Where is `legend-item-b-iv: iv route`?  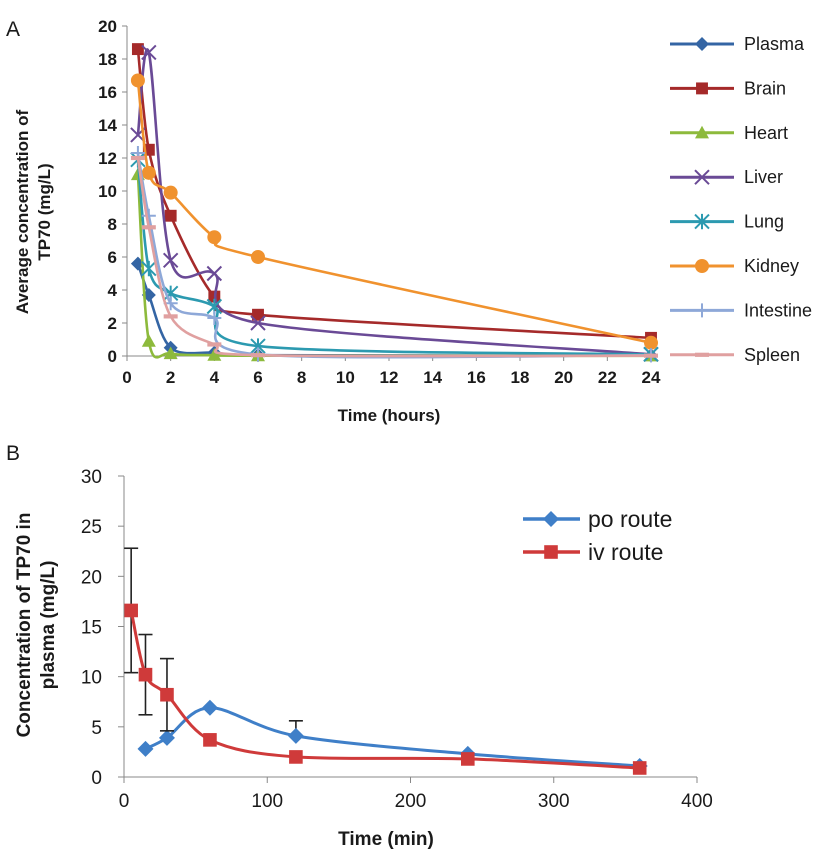
legend-item-b-iv: iv route is located at coordinates (593, 552).